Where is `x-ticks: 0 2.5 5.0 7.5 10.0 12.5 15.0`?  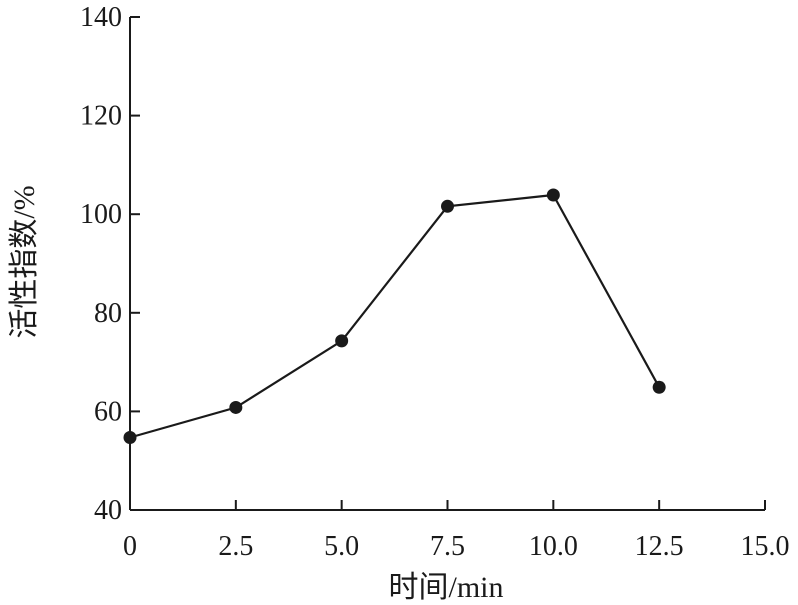 x-ticks: 0 2.5 5.0 7.5 10.0 12.5 15.0 is located at coordinates (456, 531).